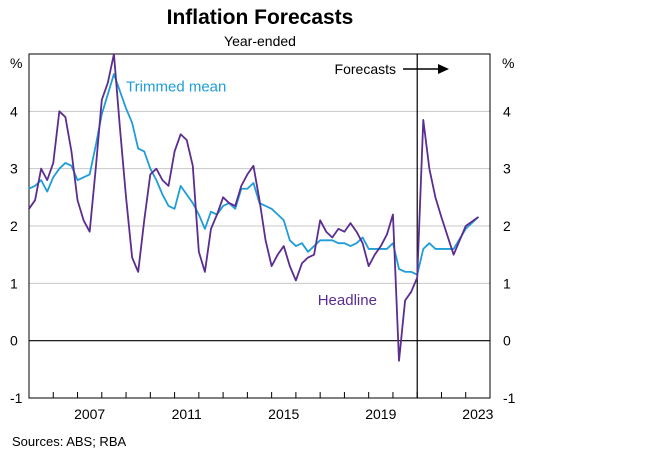 This screenshot has width=650, height=460. I want to click on y-tick-label-left-2: 2, so click(14, 226).